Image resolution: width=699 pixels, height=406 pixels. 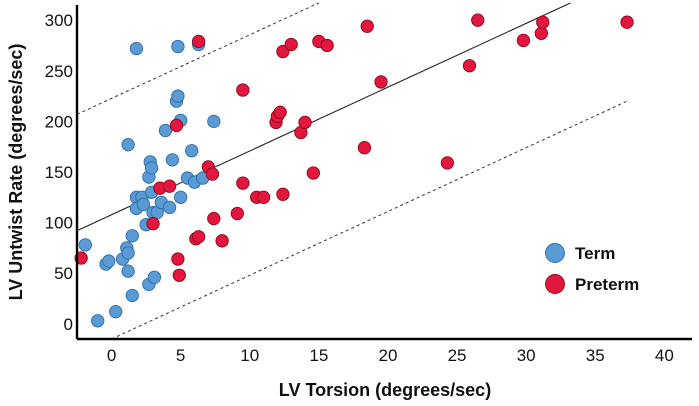 I want to click on x-tick-label: 25, so click(x=457, y=355).